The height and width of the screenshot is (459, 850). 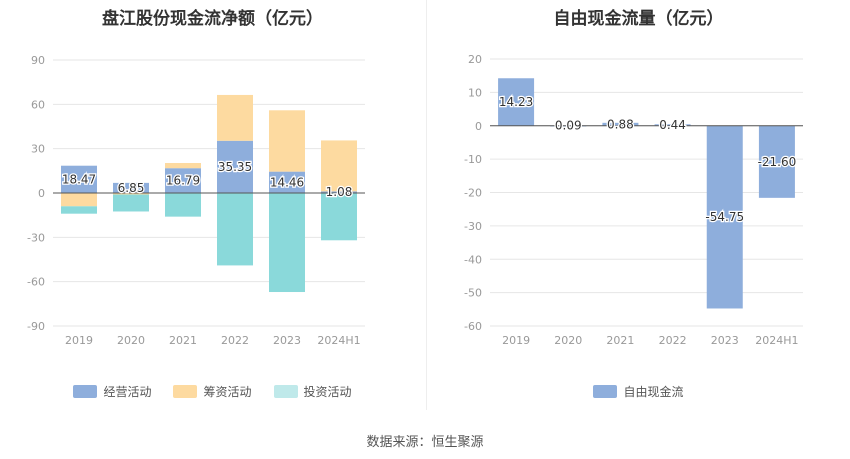 What do you see at coordinates (127, 392) in the screenshot?
I see `legend-label-operating: 经营活动` at bounding box center [127, 392].